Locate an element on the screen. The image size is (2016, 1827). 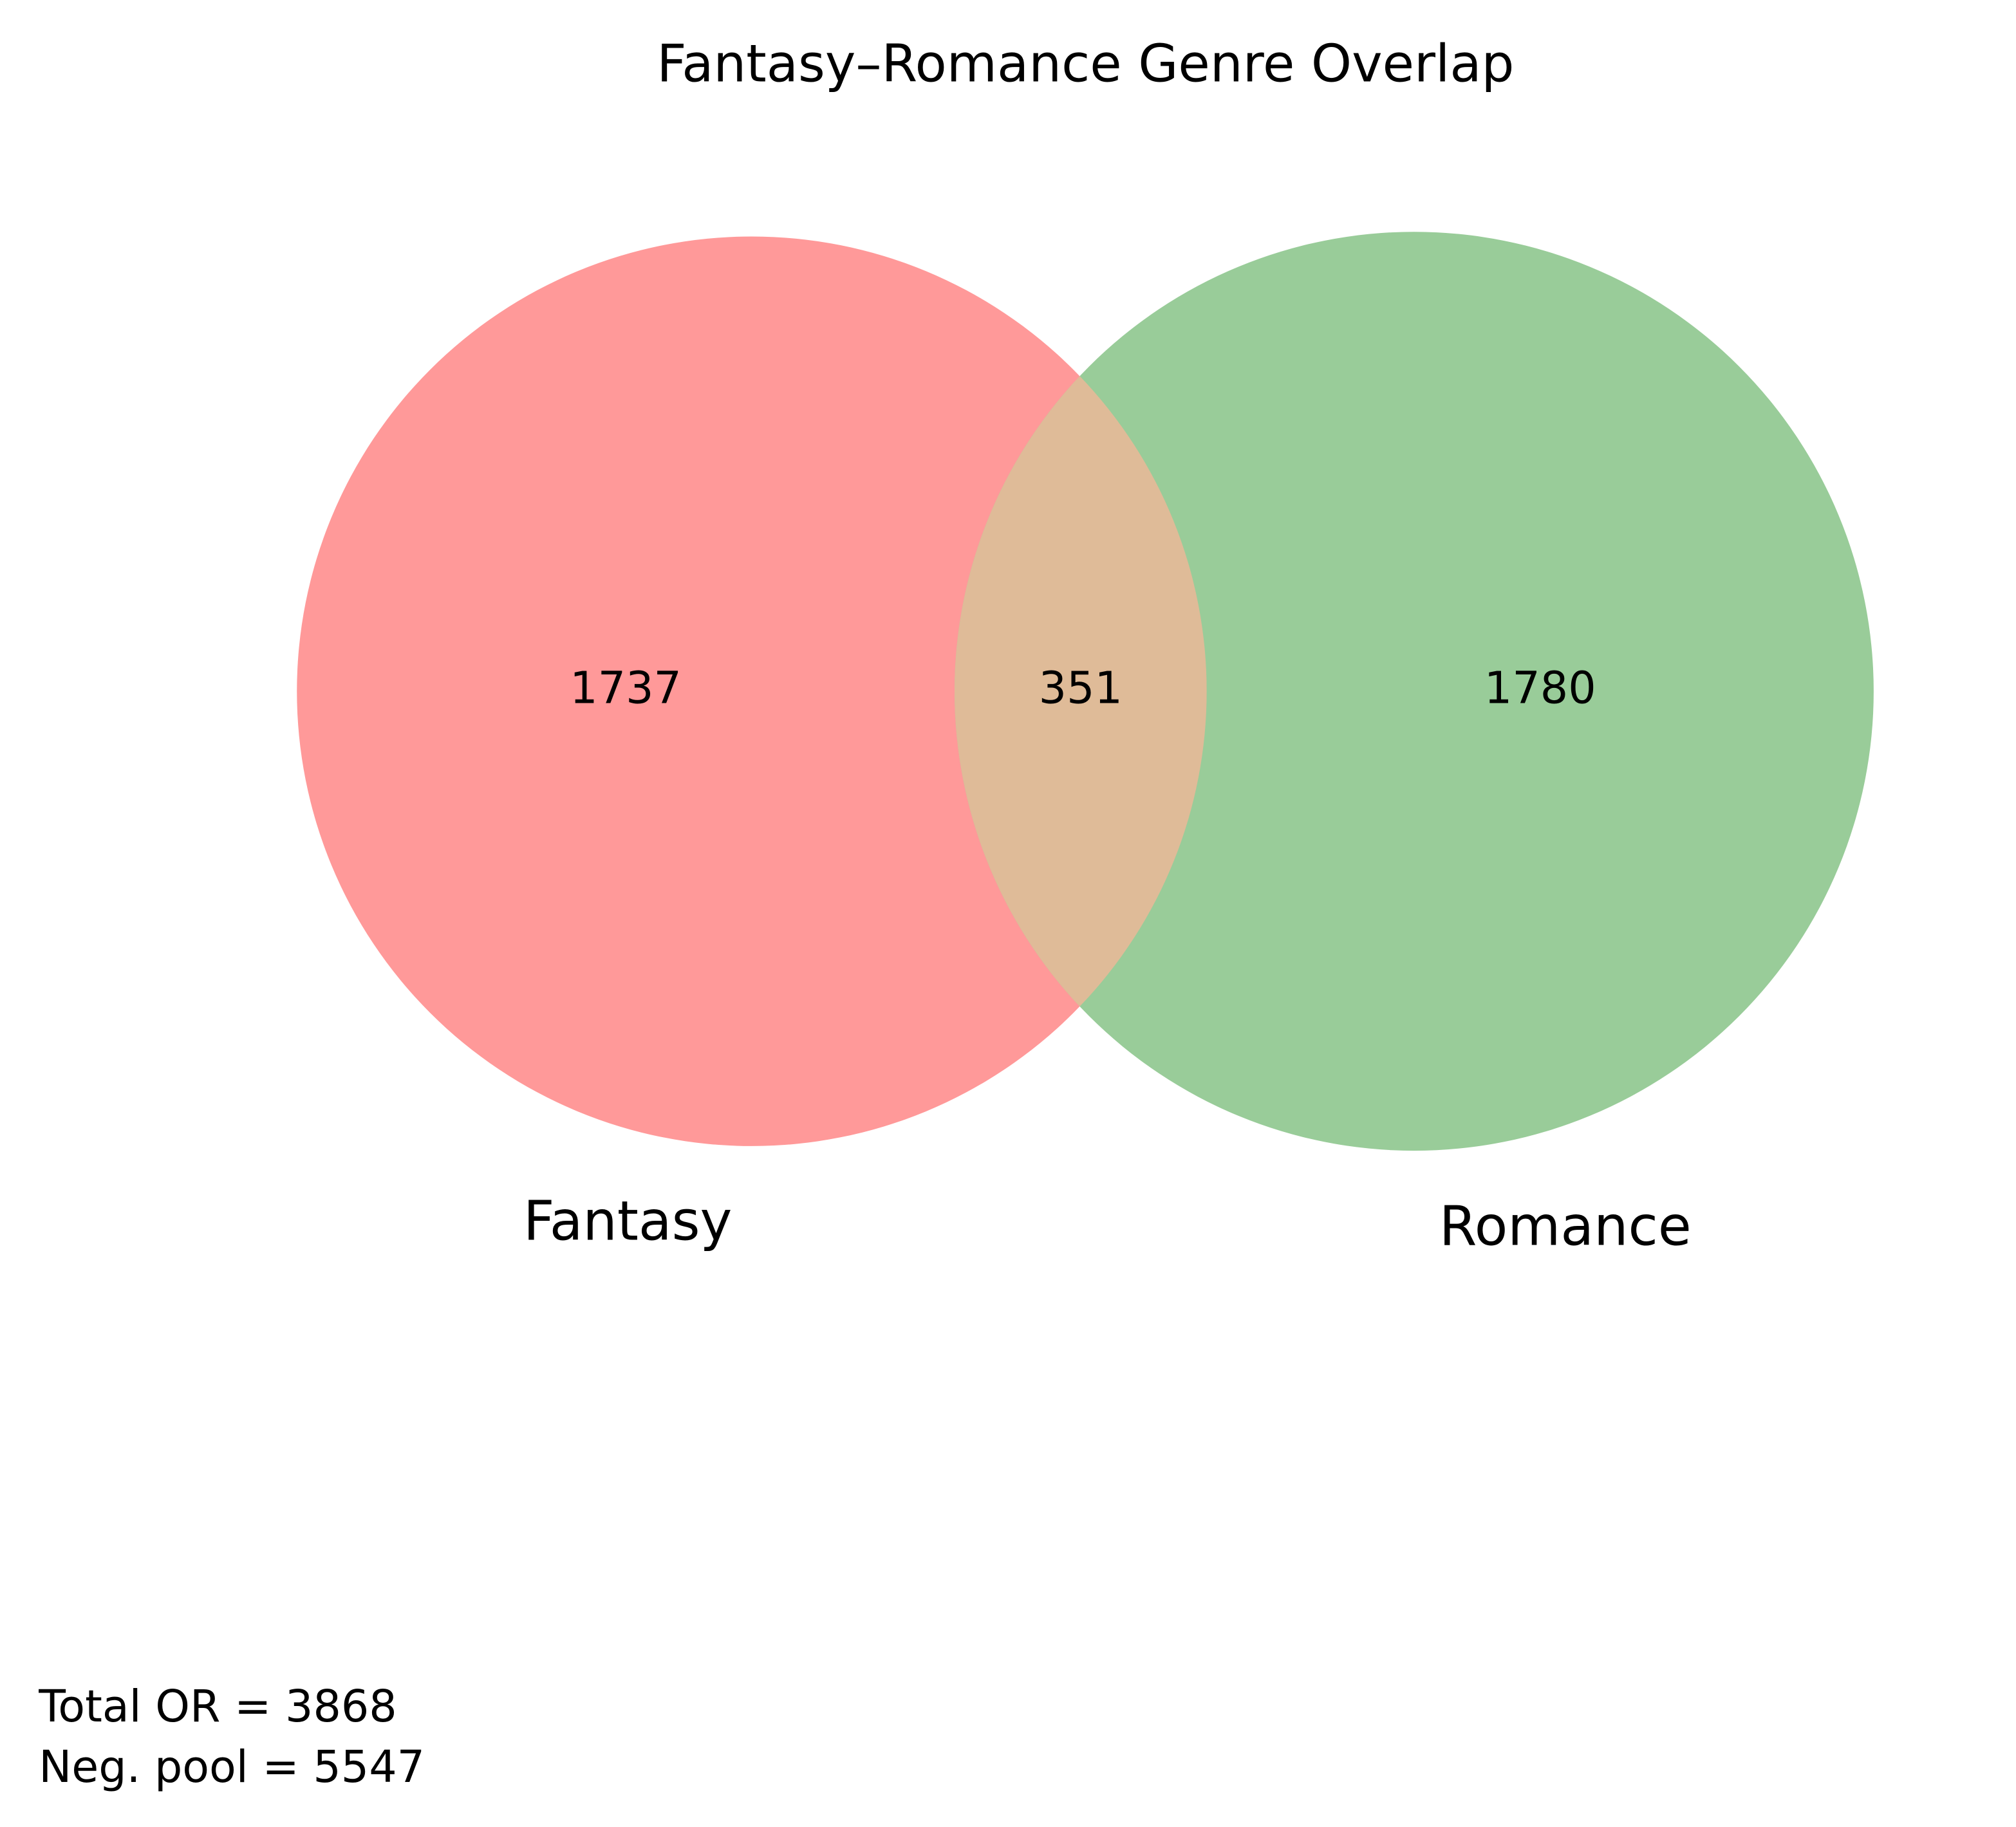
set-label: Romance is located at coordinates (1565, 1225).